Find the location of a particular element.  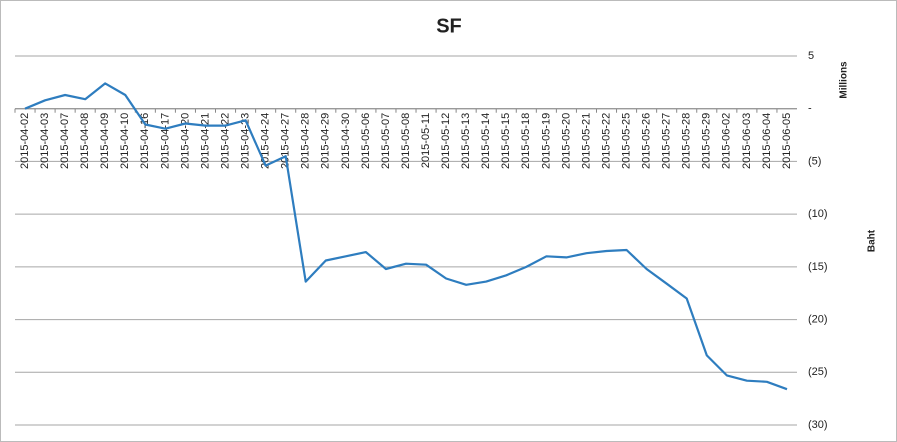

x-tick-label: 2015-05-28 is located at coordinates (687, 141).